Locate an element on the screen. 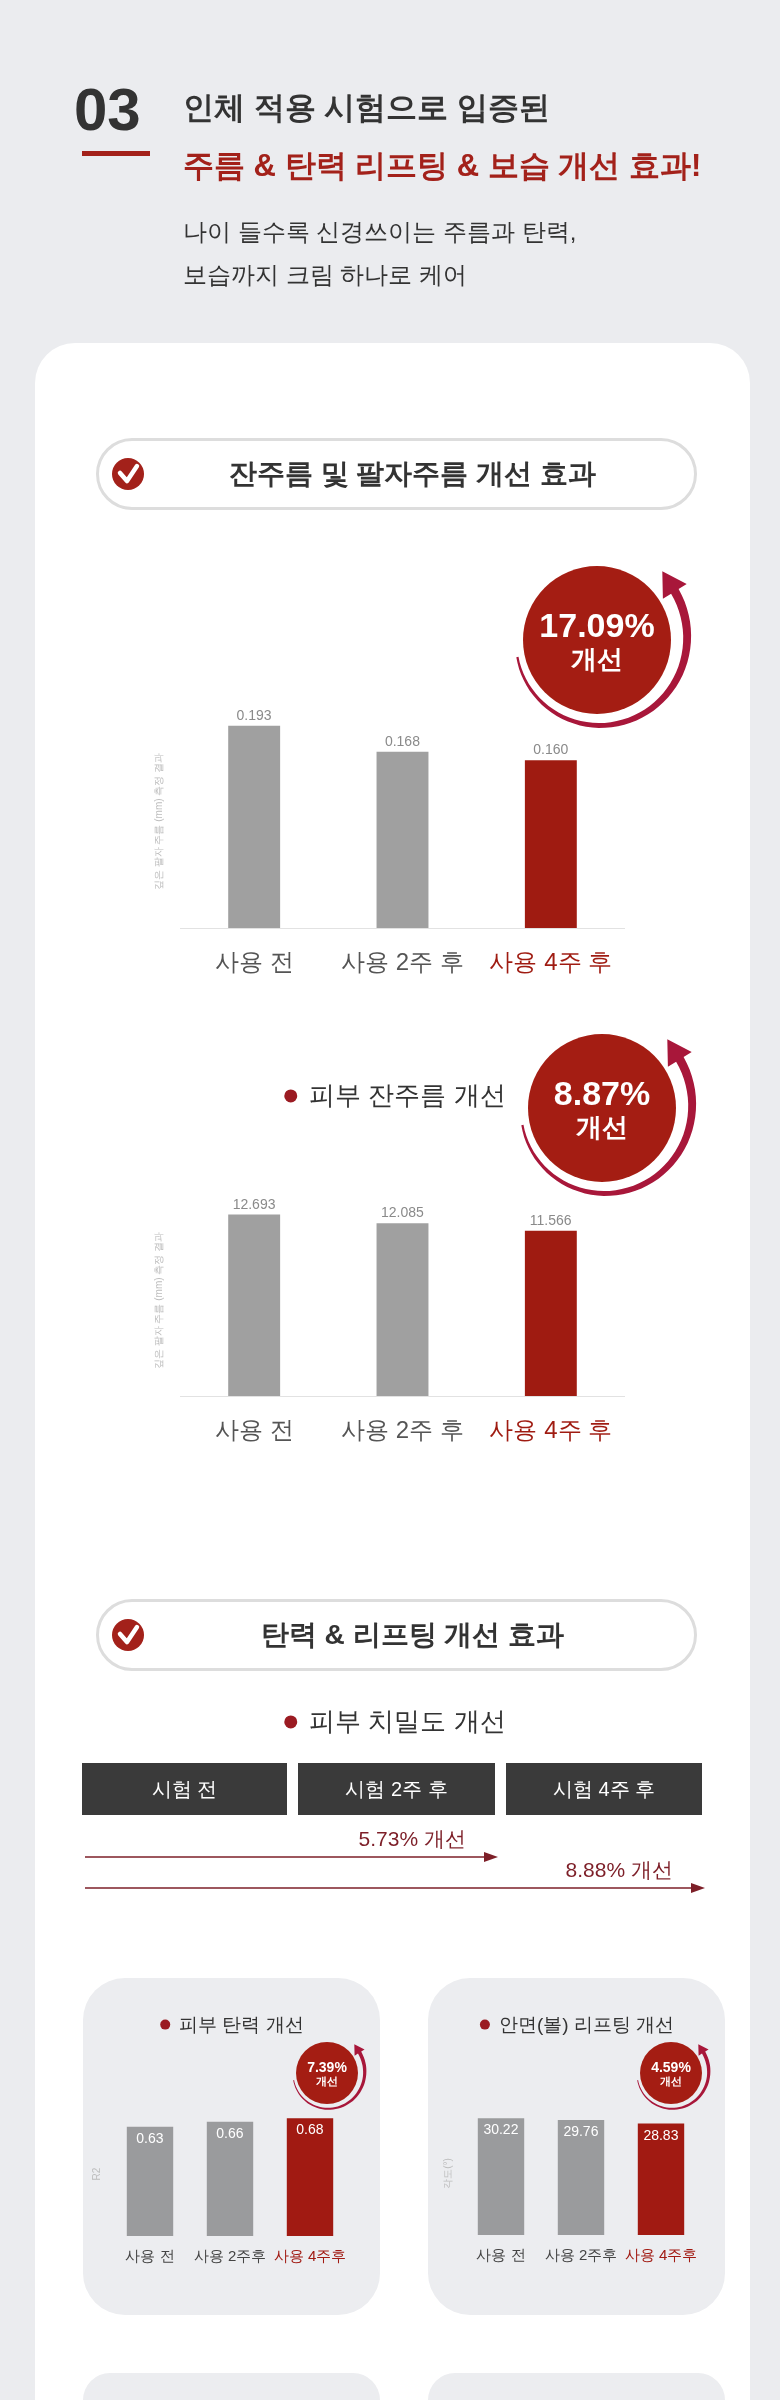 Image resolution: width=780 pixels, height=2400 pixels. text: 인체 적용 시험으로 입증된 is located at coordinates (366, 108).